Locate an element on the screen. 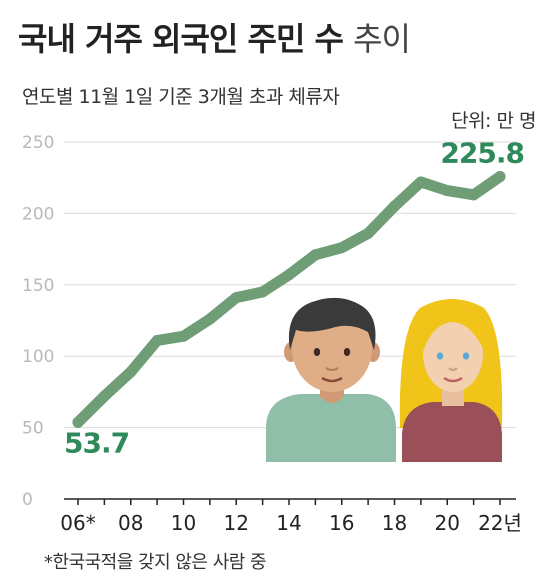 This screenshot has width=550, height=580. woman-mouth is located at coordinates (453, 379).